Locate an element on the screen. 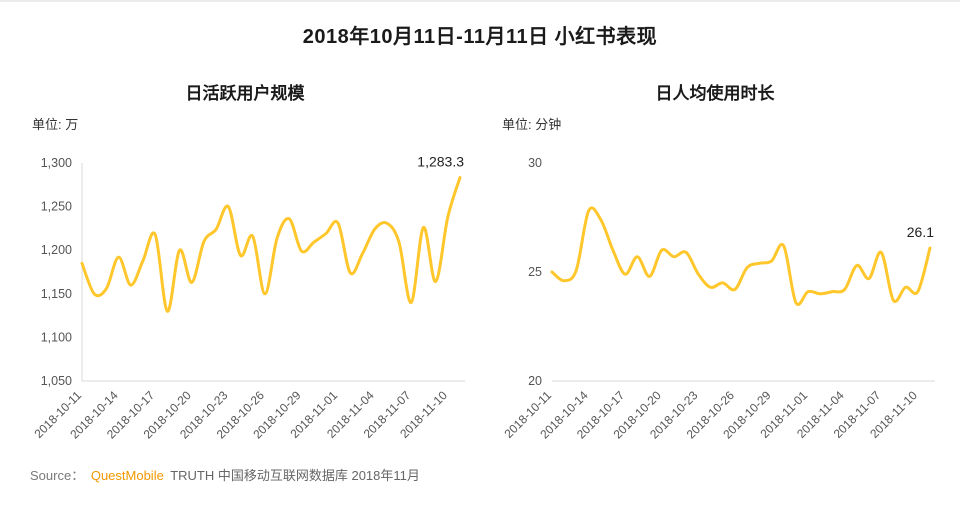 The width and height of the screenshot is (960, 514). y-tick-label: 1,150 is located at coordinates (56, 294).